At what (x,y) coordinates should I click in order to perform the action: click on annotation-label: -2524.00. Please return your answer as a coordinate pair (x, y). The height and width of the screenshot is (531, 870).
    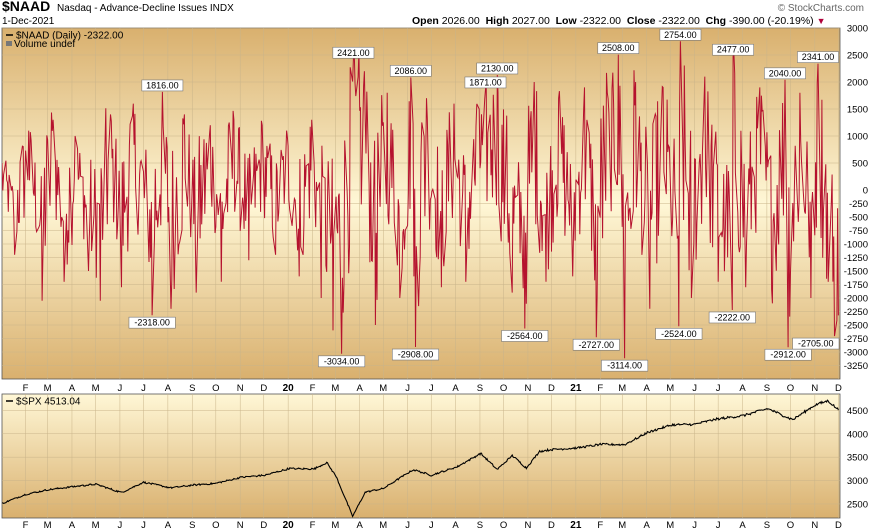
    Looking at the image, I should click on (679, 334).